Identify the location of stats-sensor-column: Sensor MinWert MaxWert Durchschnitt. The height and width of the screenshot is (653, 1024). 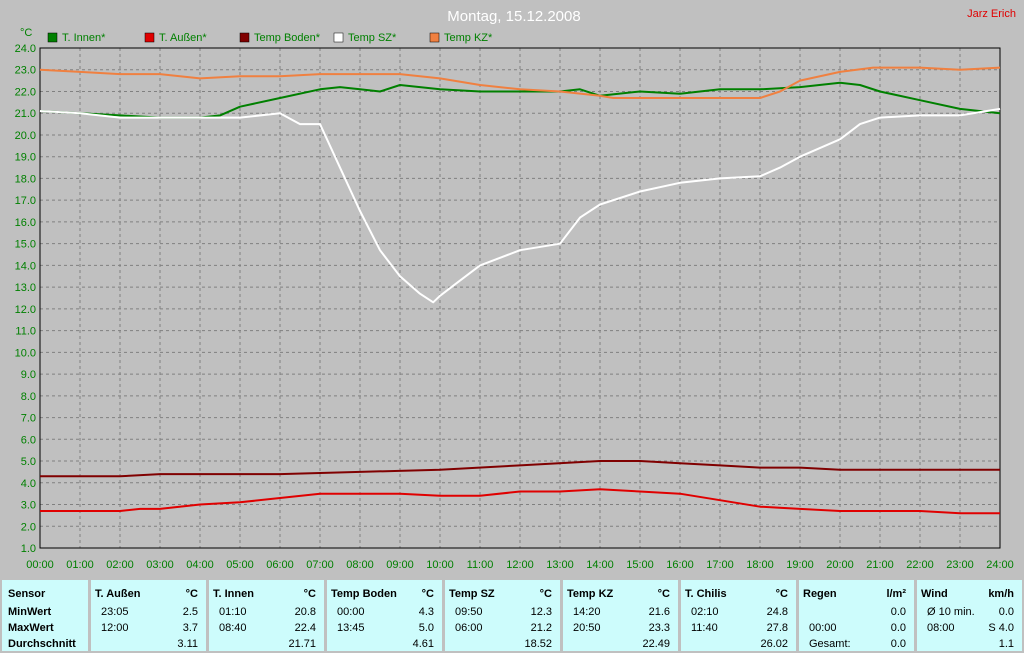
(45, 615).